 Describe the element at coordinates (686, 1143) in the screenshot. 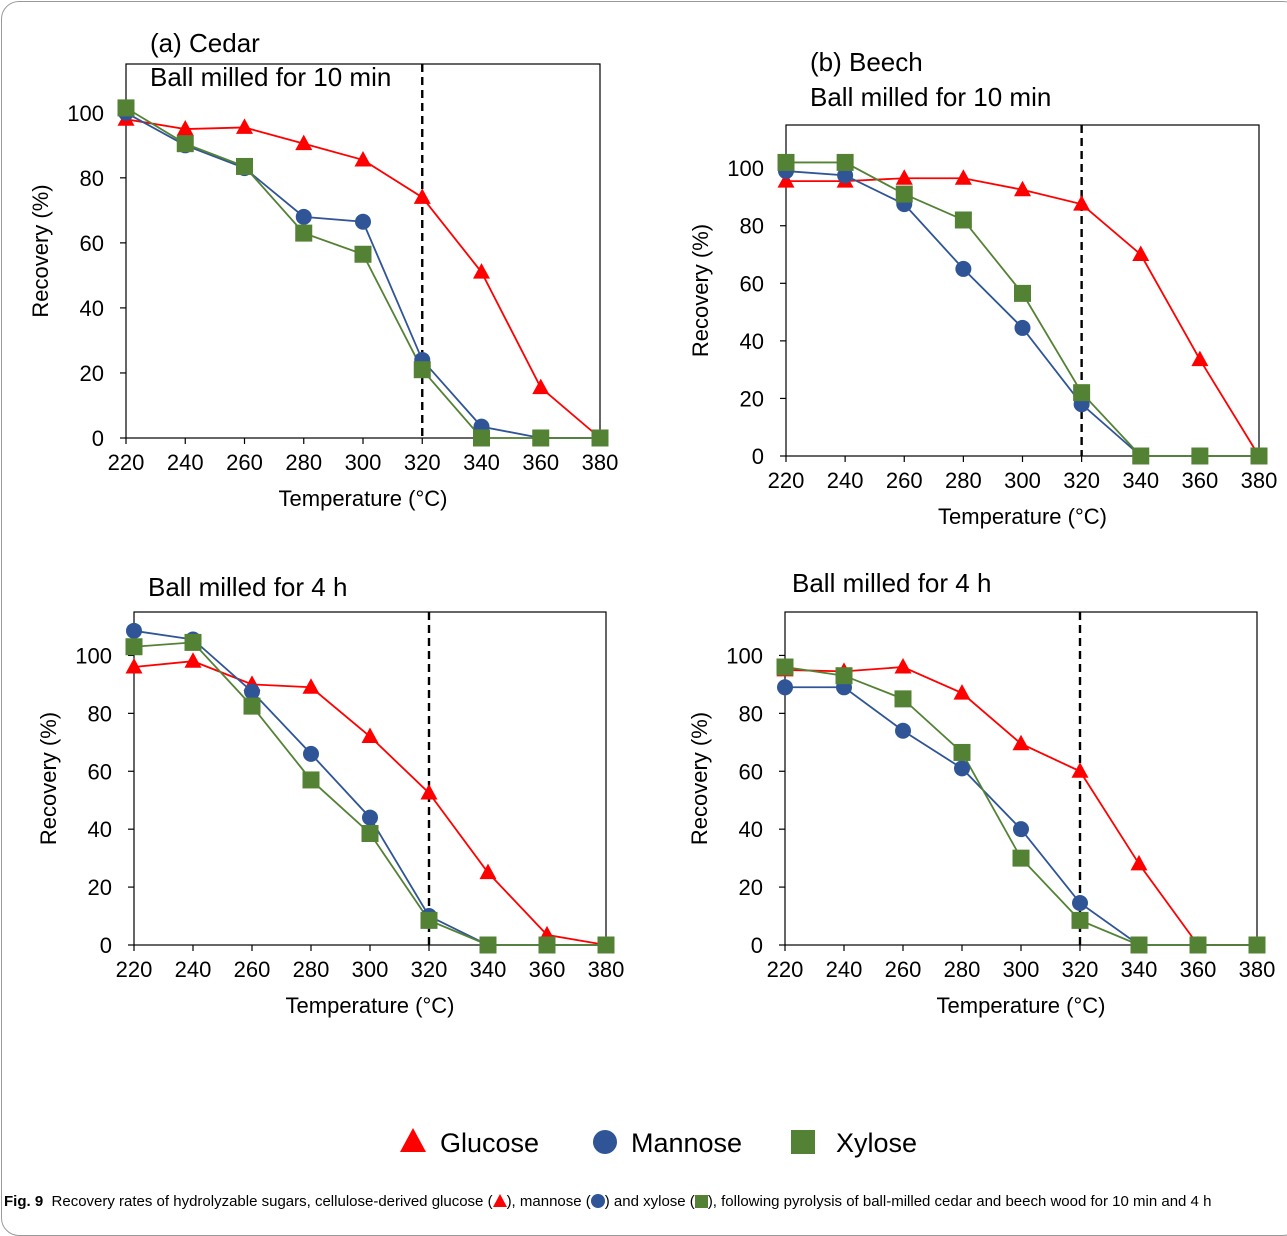

I see `legend-label-mannose: Mannose` at that location.